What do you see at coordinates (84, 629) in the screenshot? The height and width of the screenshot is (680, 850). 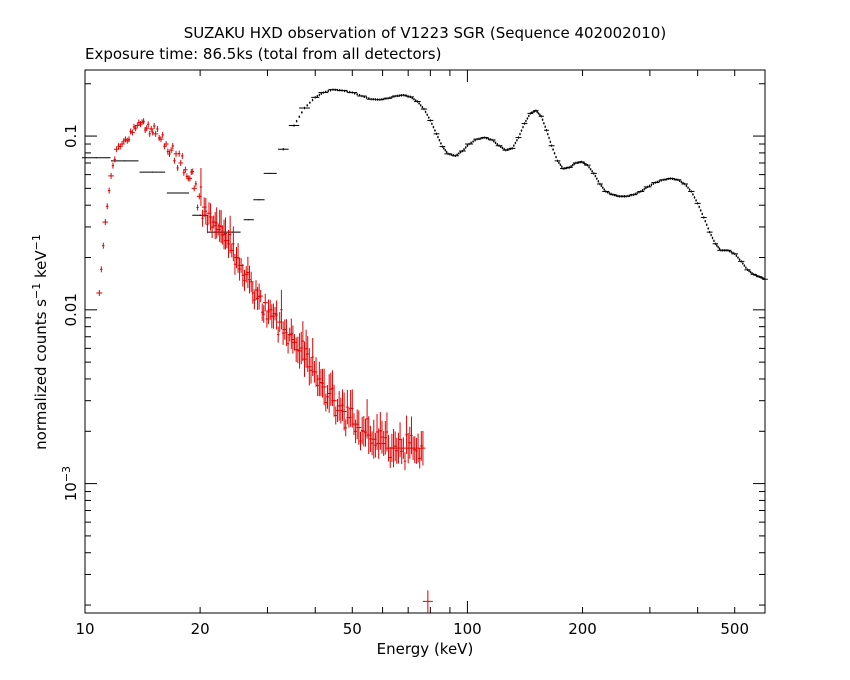 I see `x-tick-label: 10` at bounding box center [84, 629].